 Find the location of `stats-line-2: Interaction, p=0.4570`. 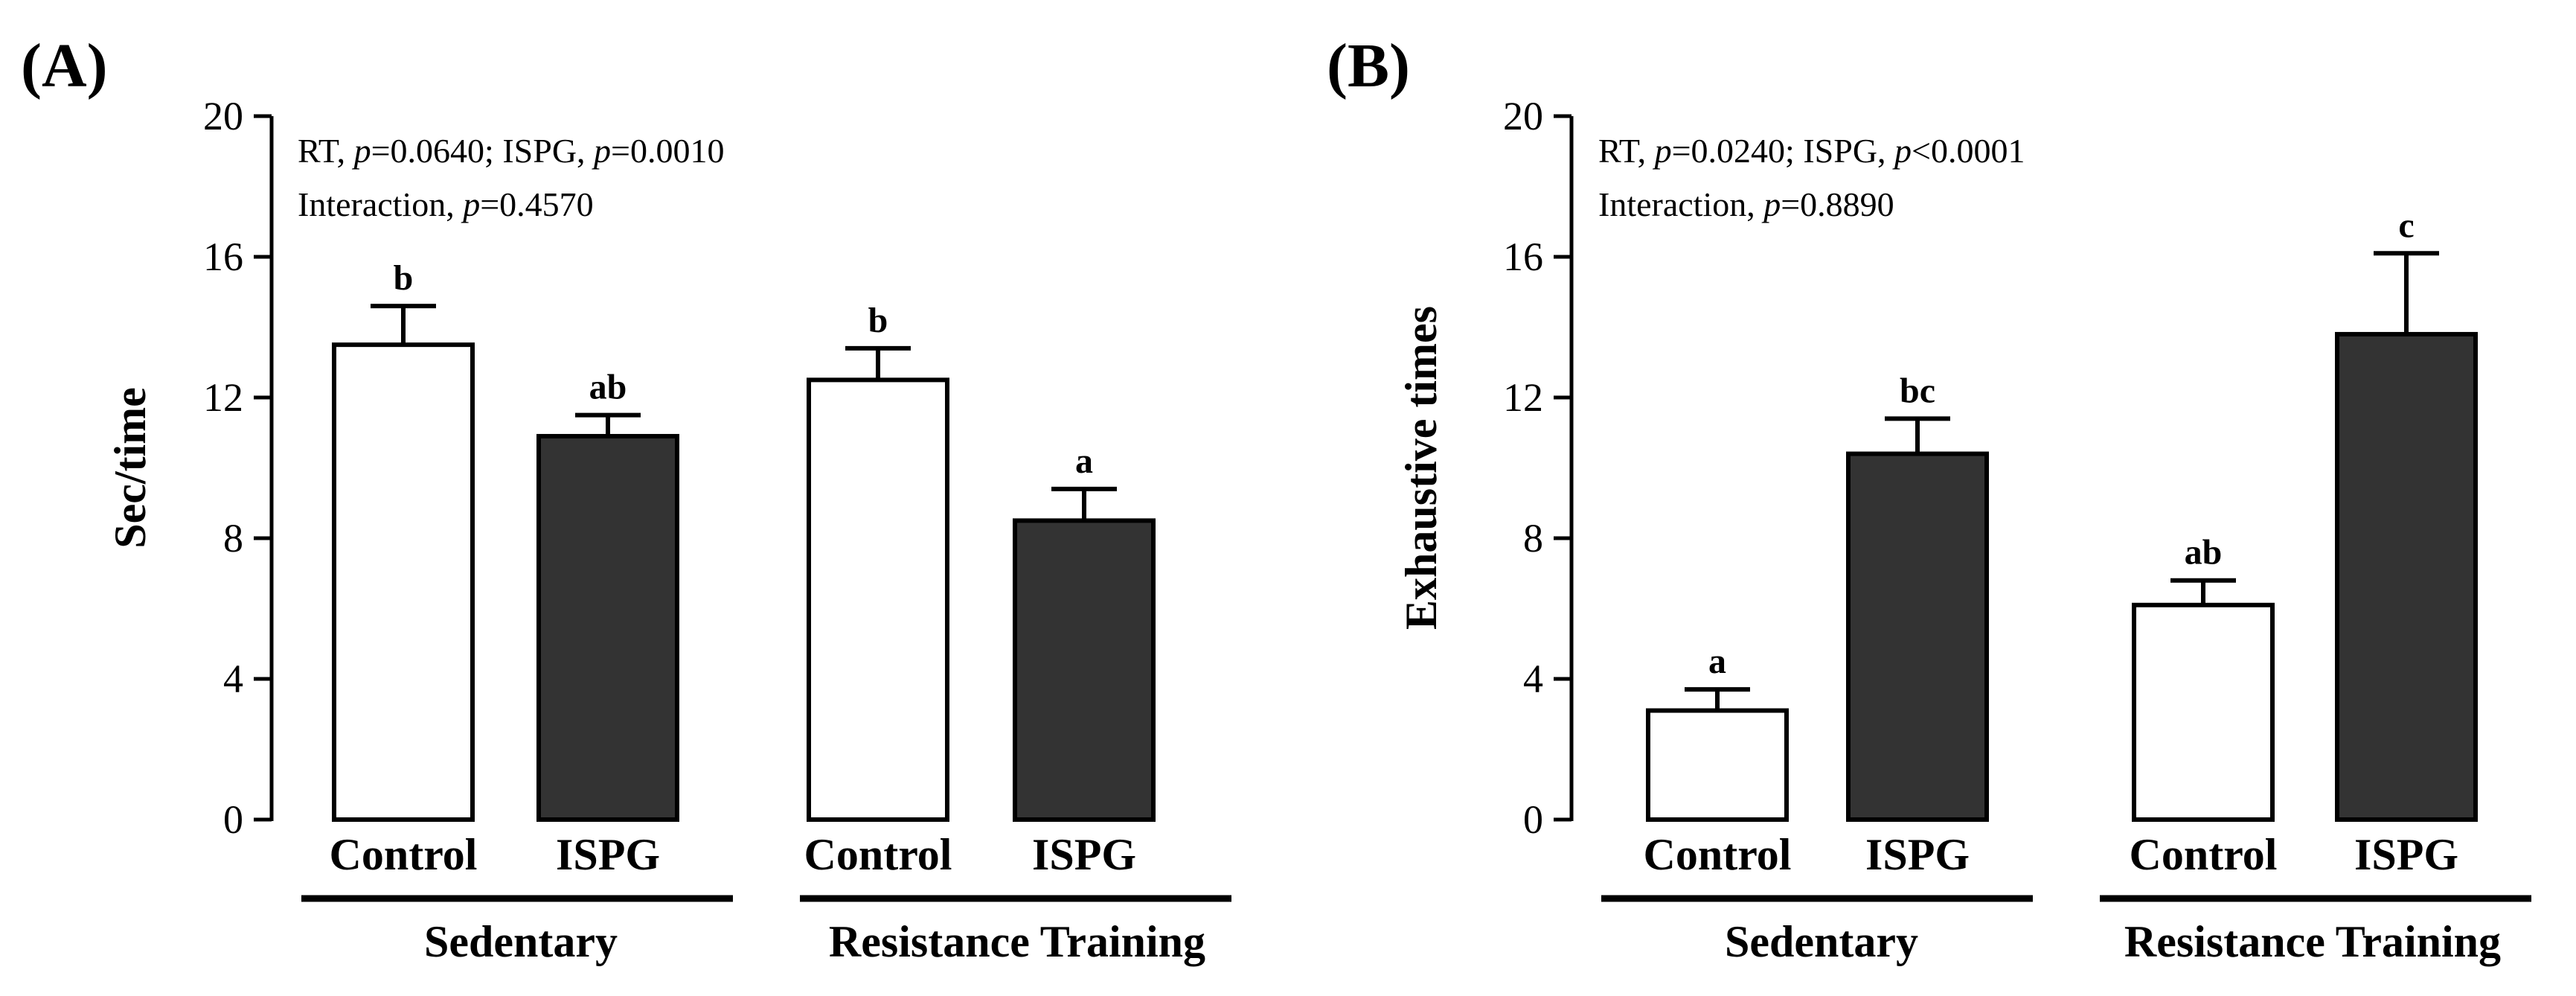

stats-line-2: Interaction, p=0.4570 is located at coordinates (446, 204).